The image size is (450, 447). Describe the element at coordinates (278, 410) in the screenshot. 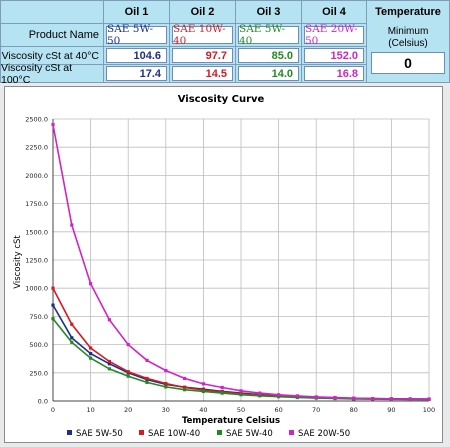

I see `x-tick-label: 60` at that location.